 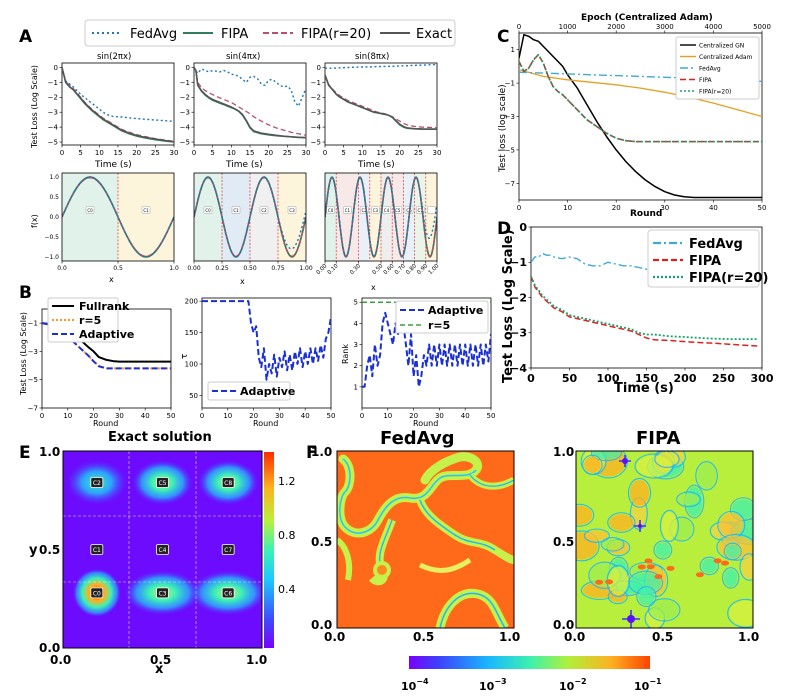 I want to click on C-xtick-label-5: 50, so click(x=762, y=208).